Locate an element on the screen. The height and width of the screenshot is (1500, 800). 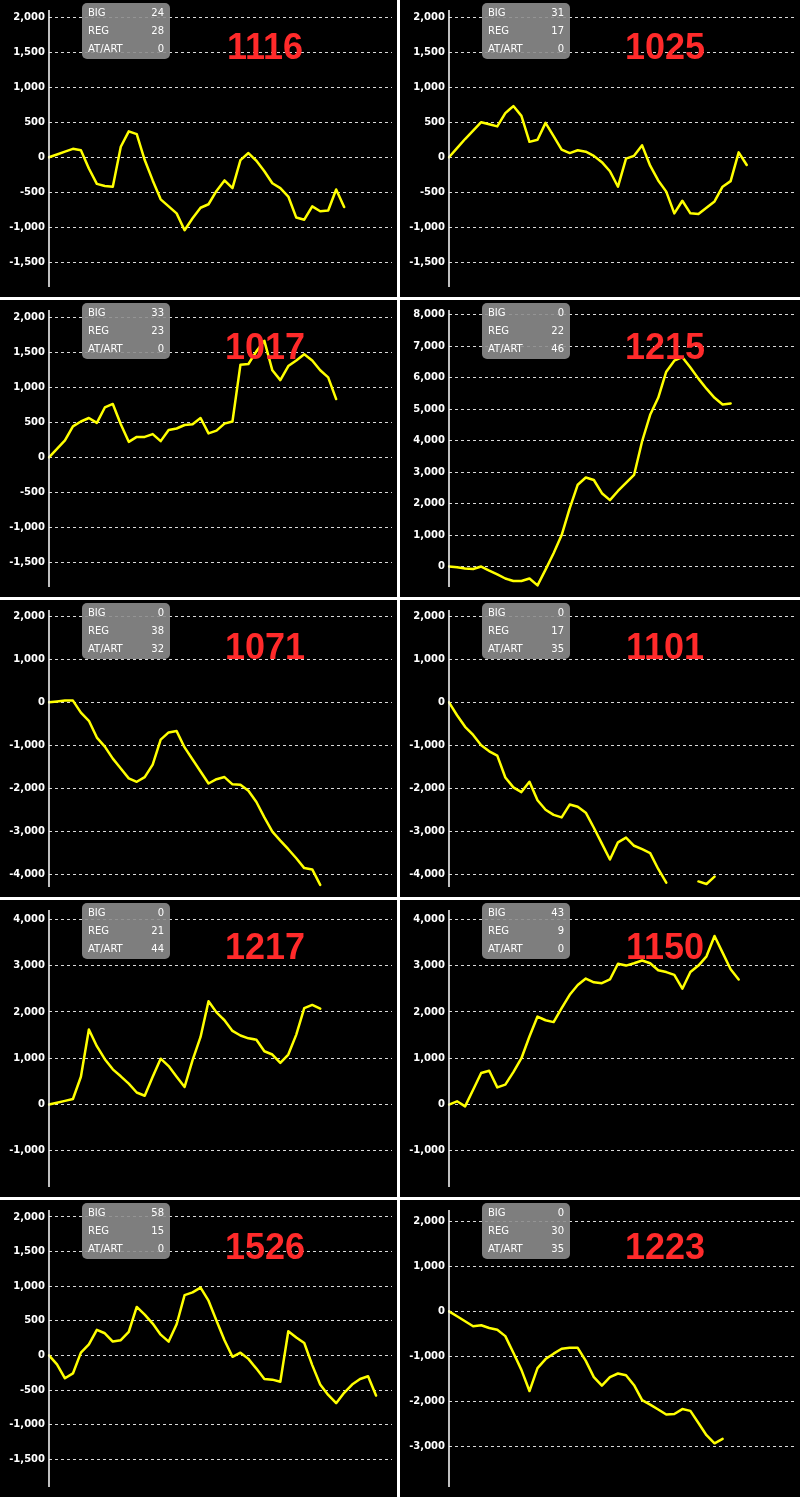
annotation: 58 is located at coordinates (157, 1213).